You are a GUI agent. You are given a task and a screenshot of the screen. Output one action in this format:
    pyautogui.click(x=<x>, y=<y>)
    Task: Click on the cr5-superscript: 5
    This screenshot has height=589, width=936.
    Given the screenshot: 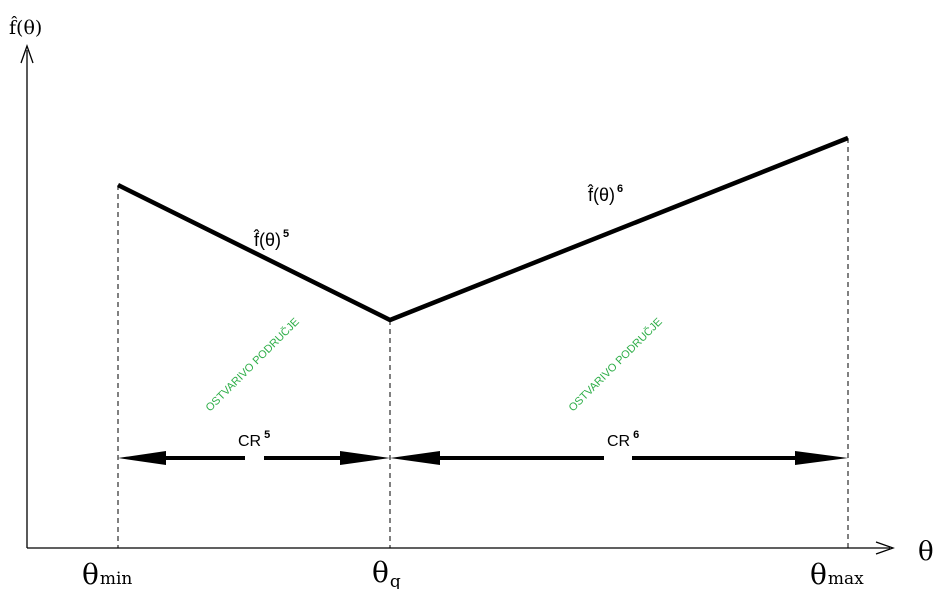 What is the action you would take?
    pyautogui.click(x=267, y=435)
    